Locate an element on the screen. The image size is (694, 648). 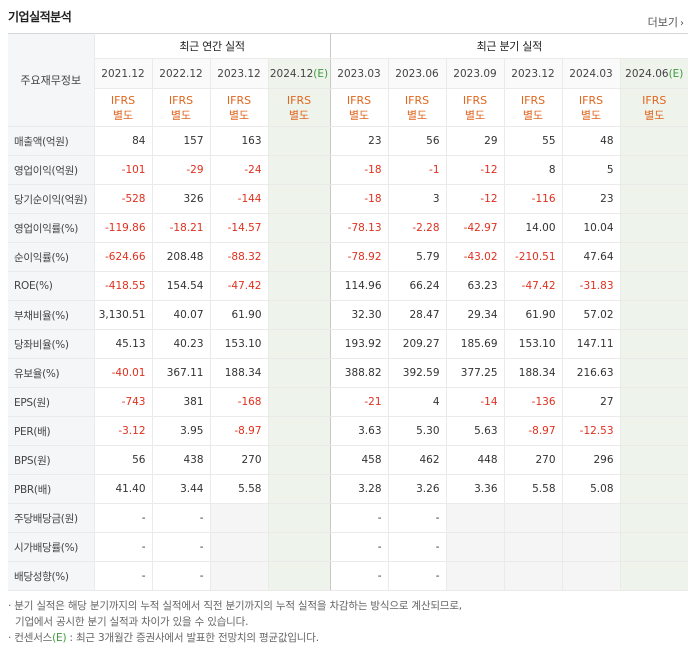
table-row: EPS(원) -743 381 -168 -21 4 -14 -136 27 is located at coordinates (348, 402).